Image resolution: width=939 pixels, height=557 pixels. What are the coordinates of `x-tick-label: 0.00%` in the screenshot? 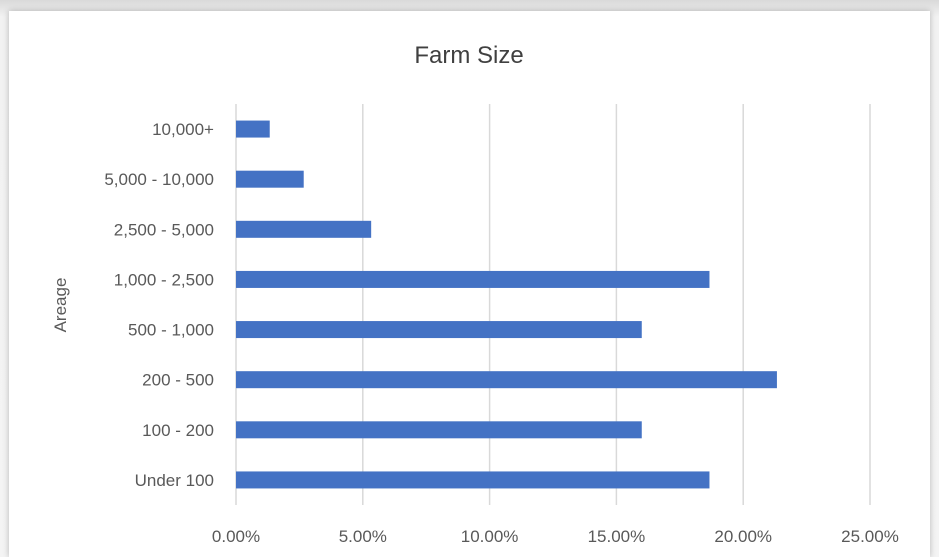 It's located at (236, 536).